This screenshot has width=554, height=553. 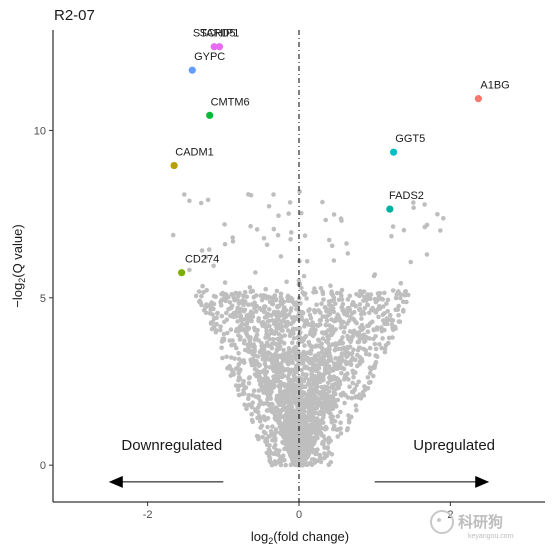 I want to click on watermark-url: keyangou.com, so click(x=491, y=536).